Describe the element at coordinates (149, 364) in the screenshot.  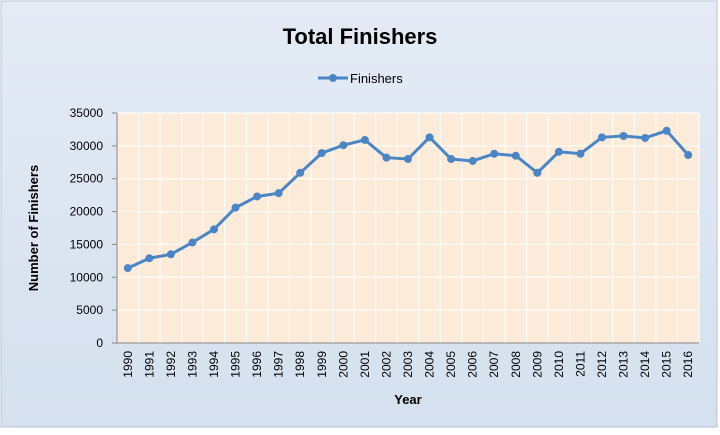
I see `x-tick-label: 1991` at that location.